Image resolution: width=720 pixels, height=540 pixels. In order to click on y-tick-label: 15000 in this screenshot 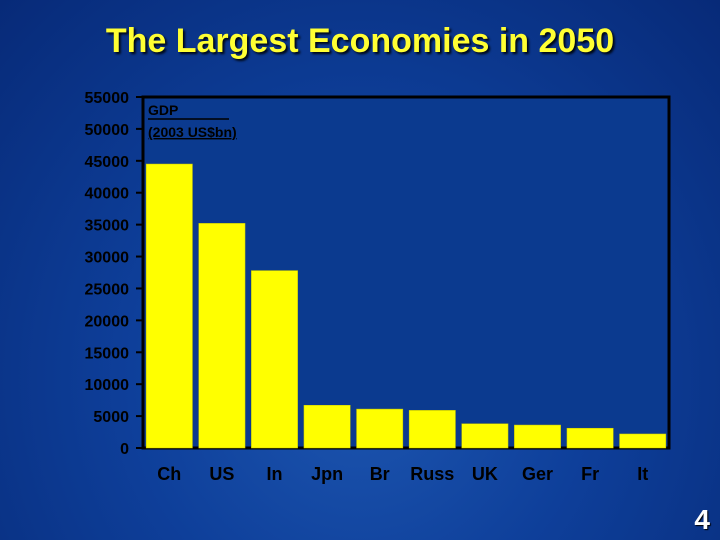, I will do `click(107, 353)`.